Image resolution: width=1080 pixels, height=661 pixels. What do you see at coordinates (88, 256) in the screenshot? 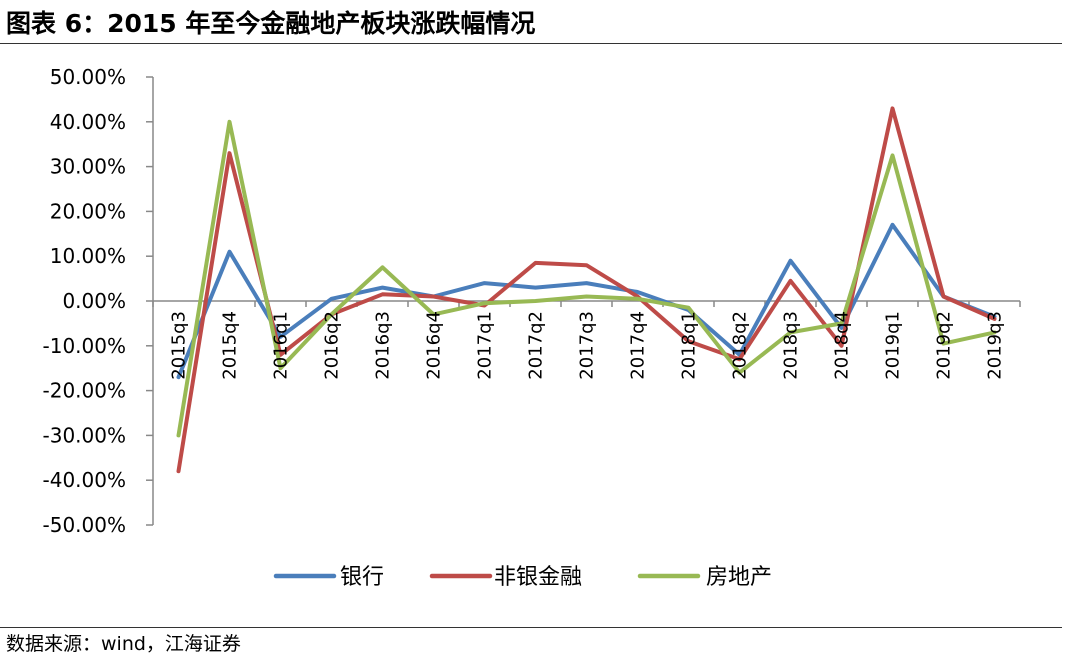
I see `y-tick-label: 10.00%` at bounding box center [88, 256].